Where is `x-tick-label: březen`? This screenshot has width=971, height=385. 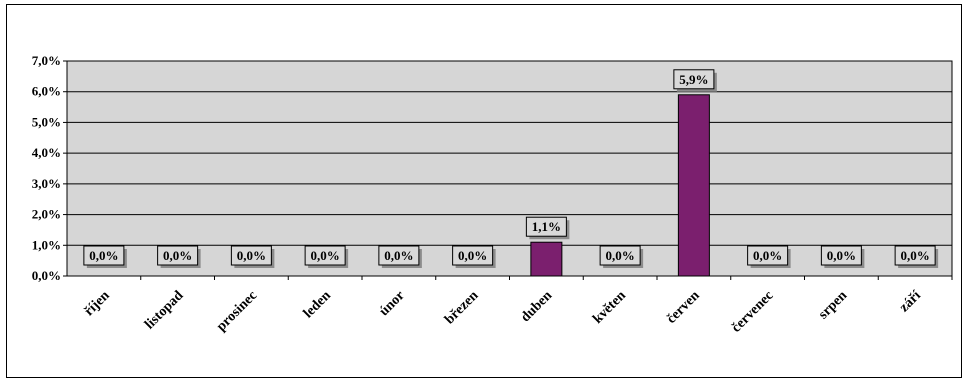 x-tick-label: březen is located at coordinates (461, 307).